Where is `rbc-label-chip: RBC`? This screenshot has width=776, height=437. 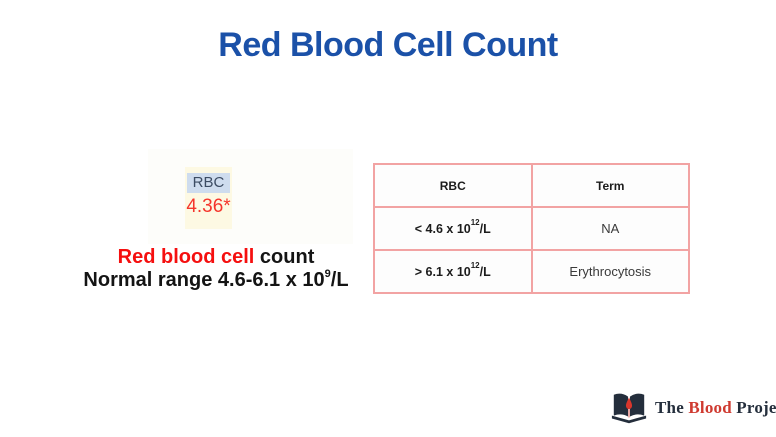 rbc-label-chip: RBC is located at coordinates (208, 183).